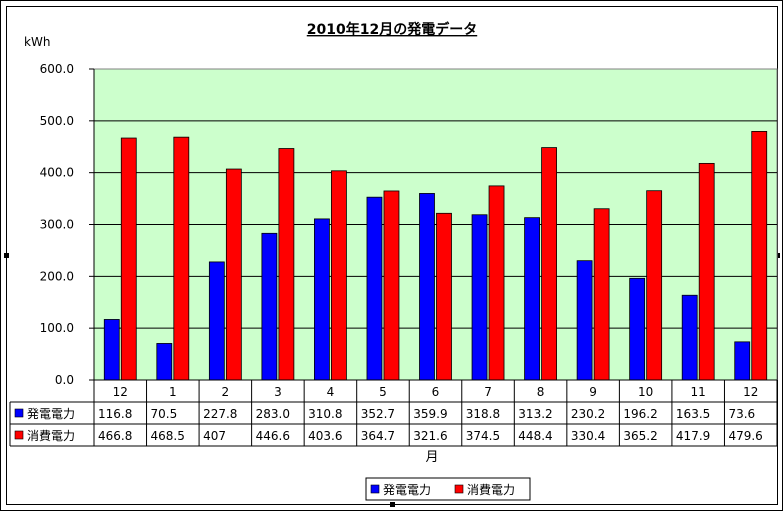  Describe the element at coordinates (64, 380) in the screenshot. I see `y-tick-label: 0.0` at that location.